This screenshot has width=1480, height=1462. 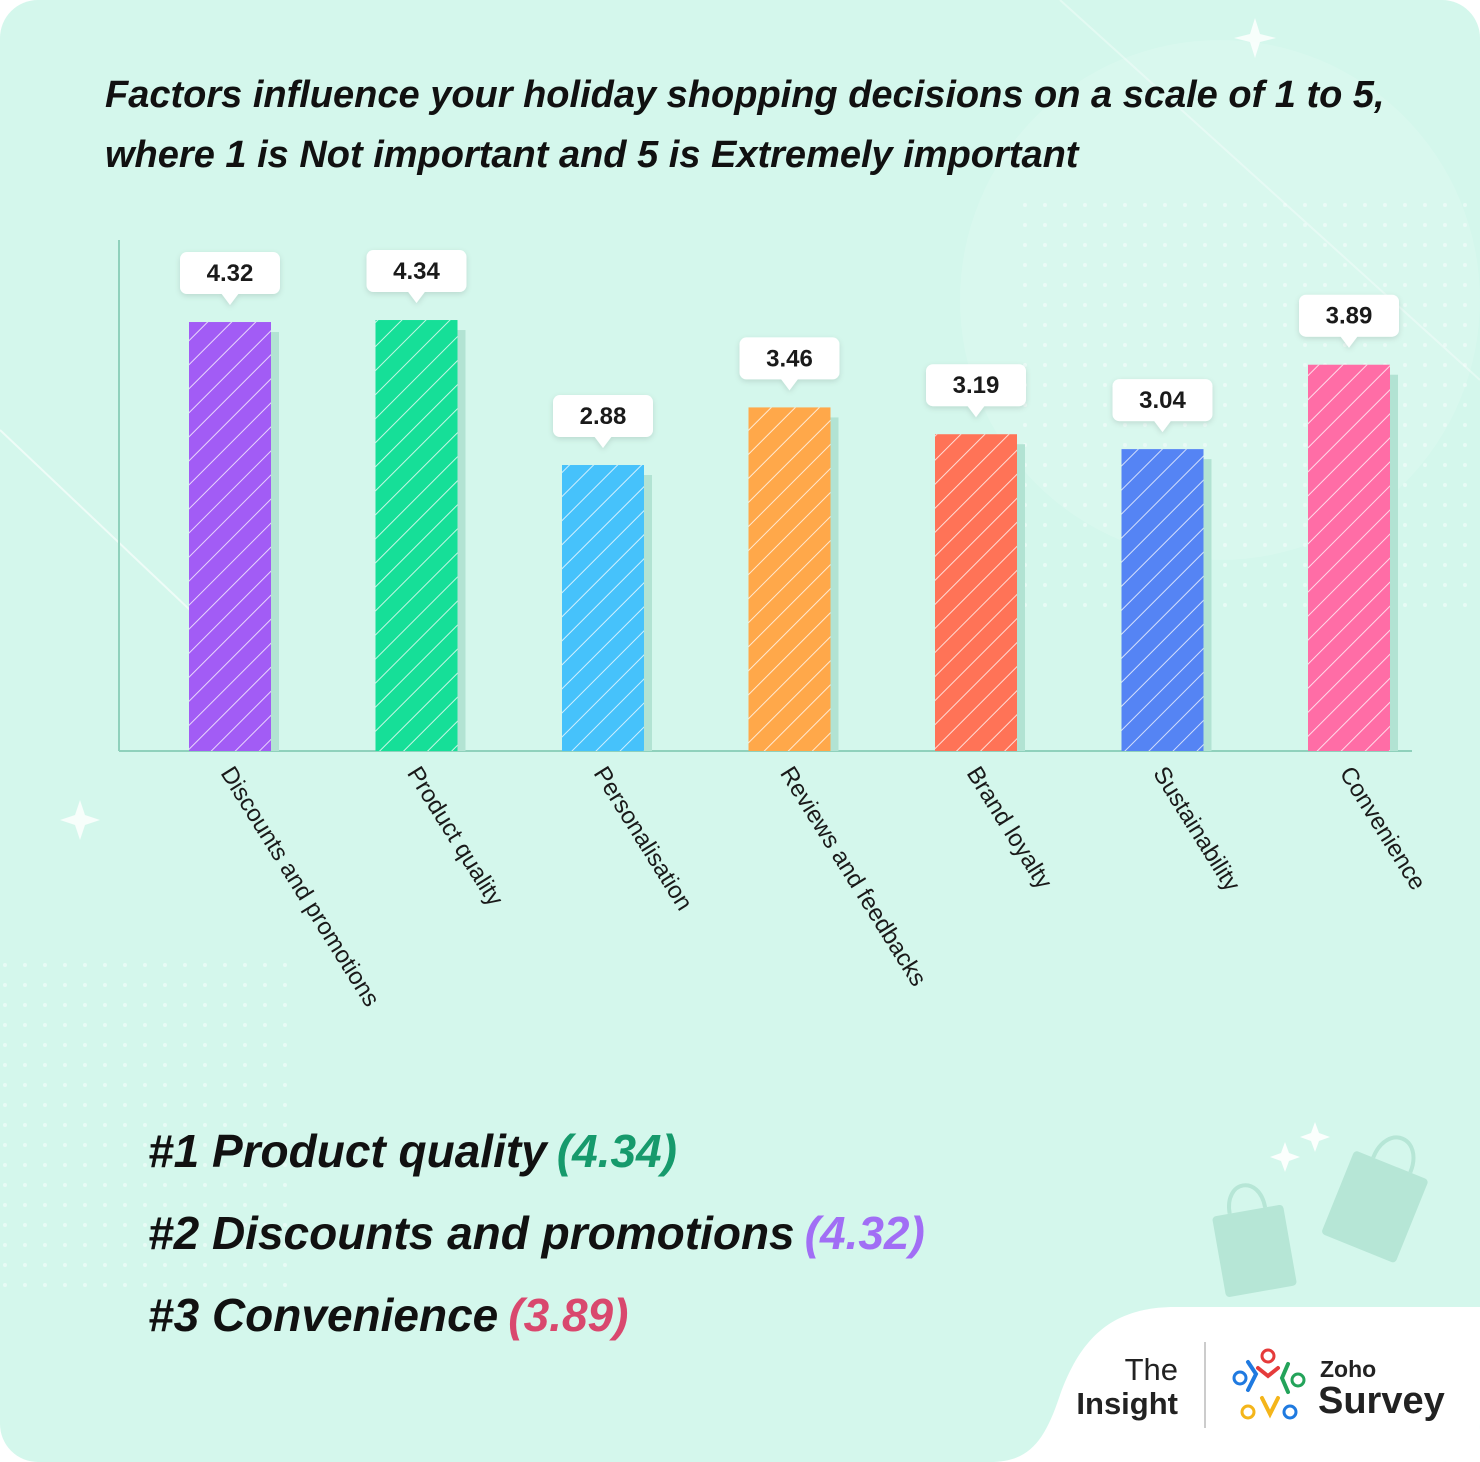 What do you see at coordinates (95, 520) in the screenshot?
I see `decor-diagonal` at bounding box center [95, 520].